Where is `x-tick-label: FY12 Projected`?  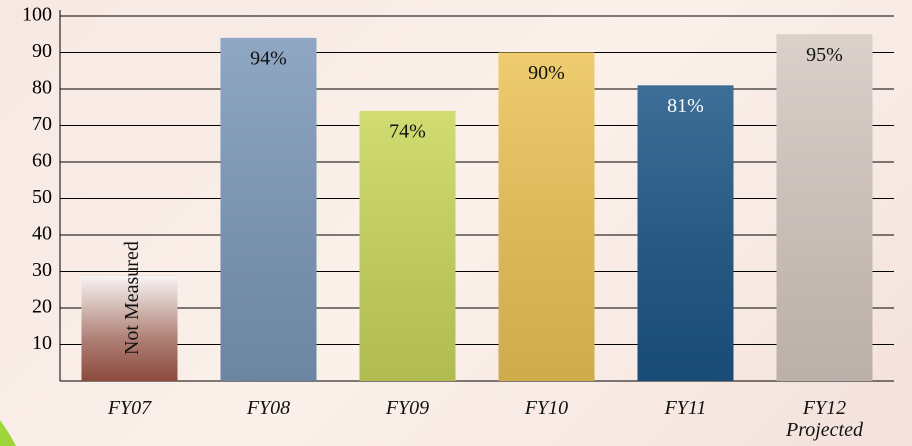 x-tick-label: FY12 Projected is located at coordinates (824, 419).